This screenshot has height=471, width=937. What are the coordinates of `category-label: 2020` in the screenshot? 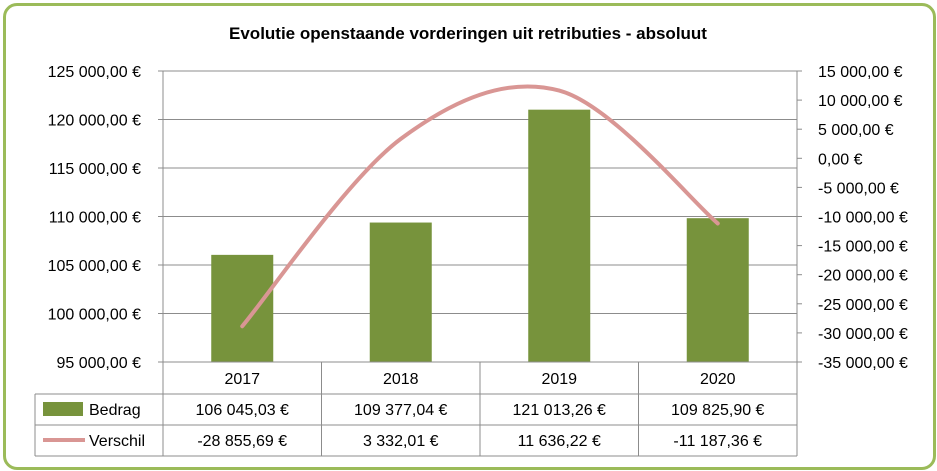 It's located at (718, 379).